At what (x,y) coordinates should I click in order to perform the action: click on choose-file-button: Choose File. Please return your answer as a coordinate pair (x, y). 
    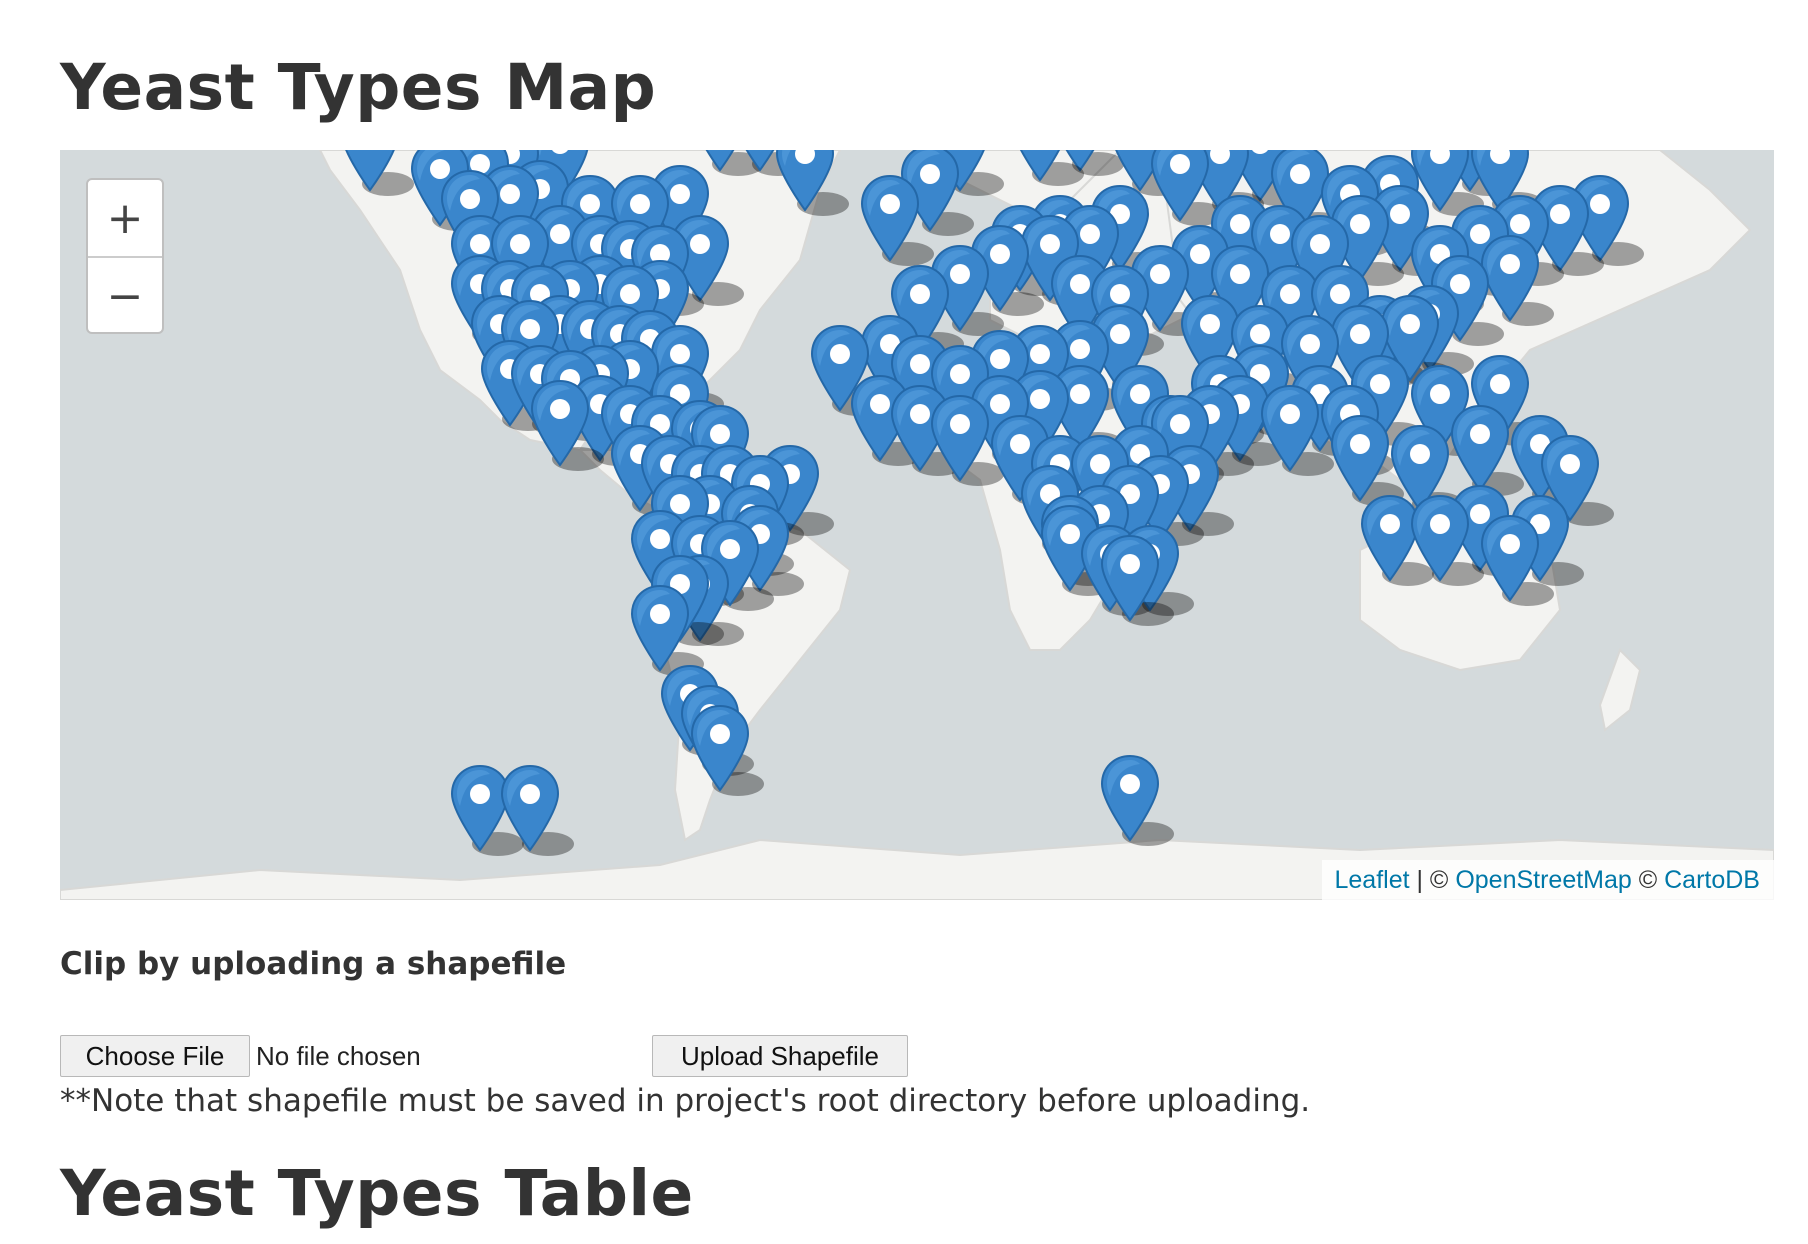
    Looking at the image, I should click on (155, 1056).